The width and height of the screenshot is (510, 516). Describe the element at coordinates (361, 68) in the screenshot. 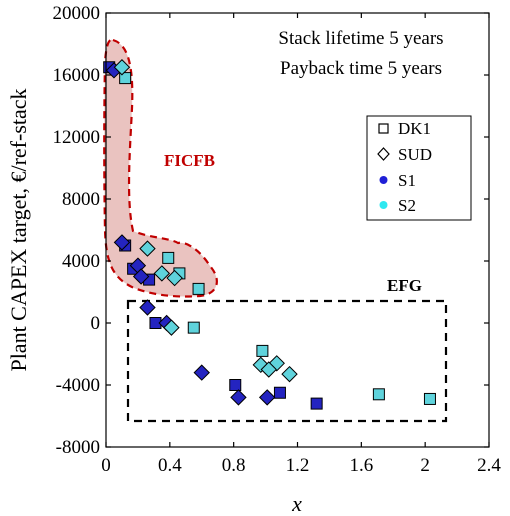

I see `annotation-payback-time: Payback time 5 years` at that location.